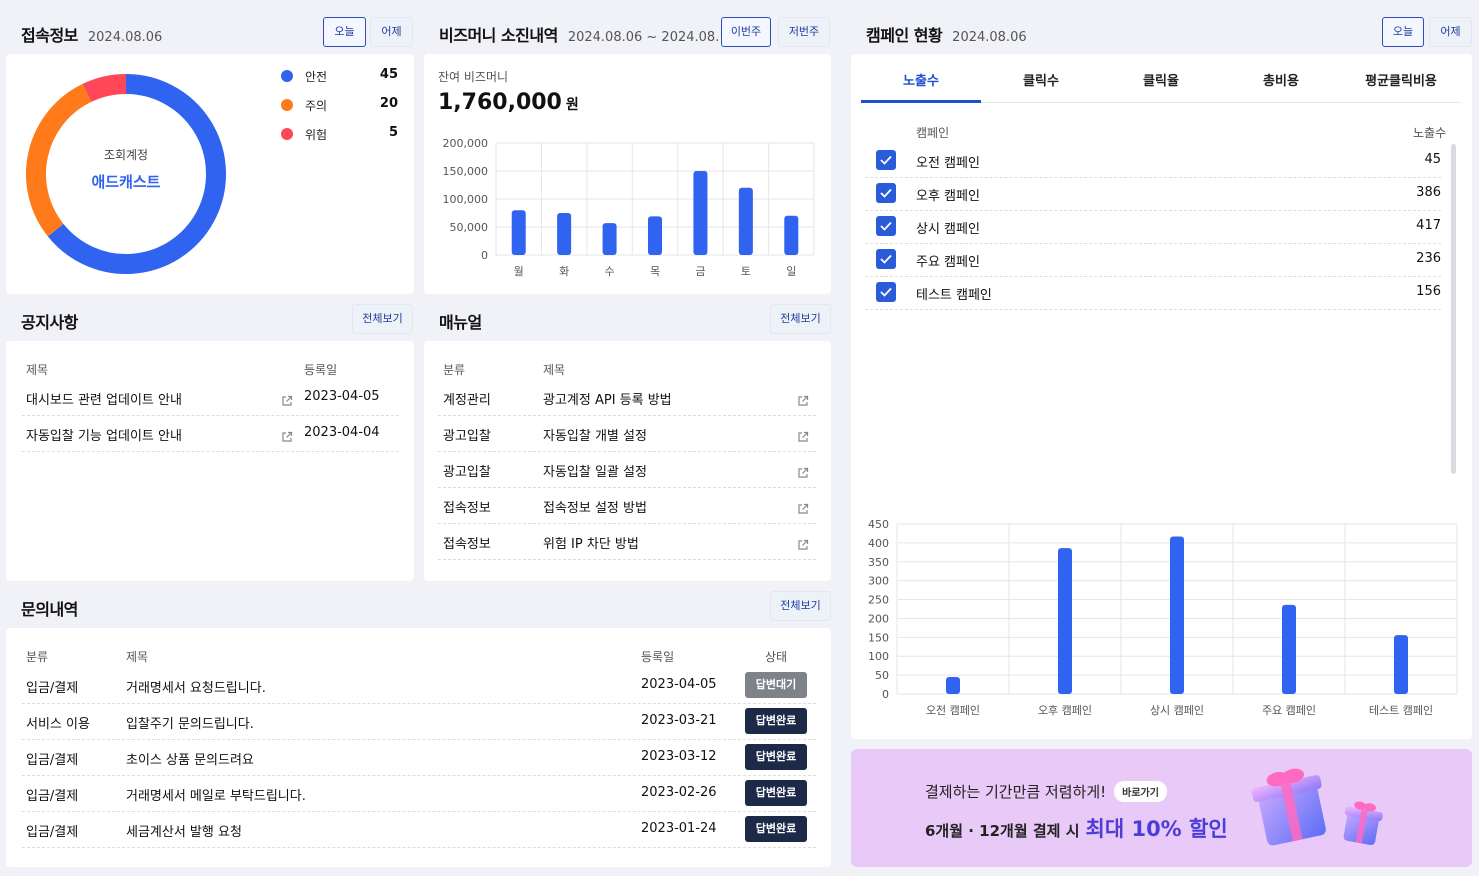 Image resolution: width=1479 pixels, height=876 pixels. What do you see at coordinates (607, 400) in the screenshot?
I see `manual-row-title: 광고계정 API 등록 방법` at bounding box center [607, 400].